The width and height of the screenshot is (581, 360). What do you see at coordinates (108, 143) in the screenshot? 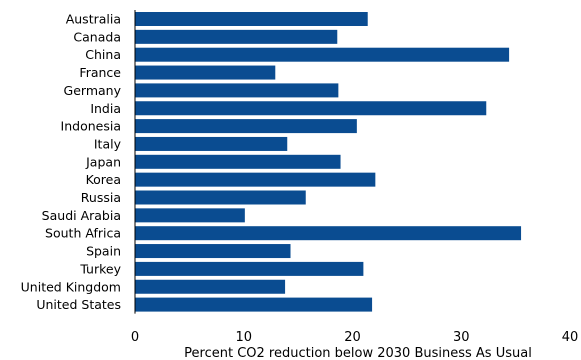
I see `category-label-italy: Italy` at bounding box center [108, 143].